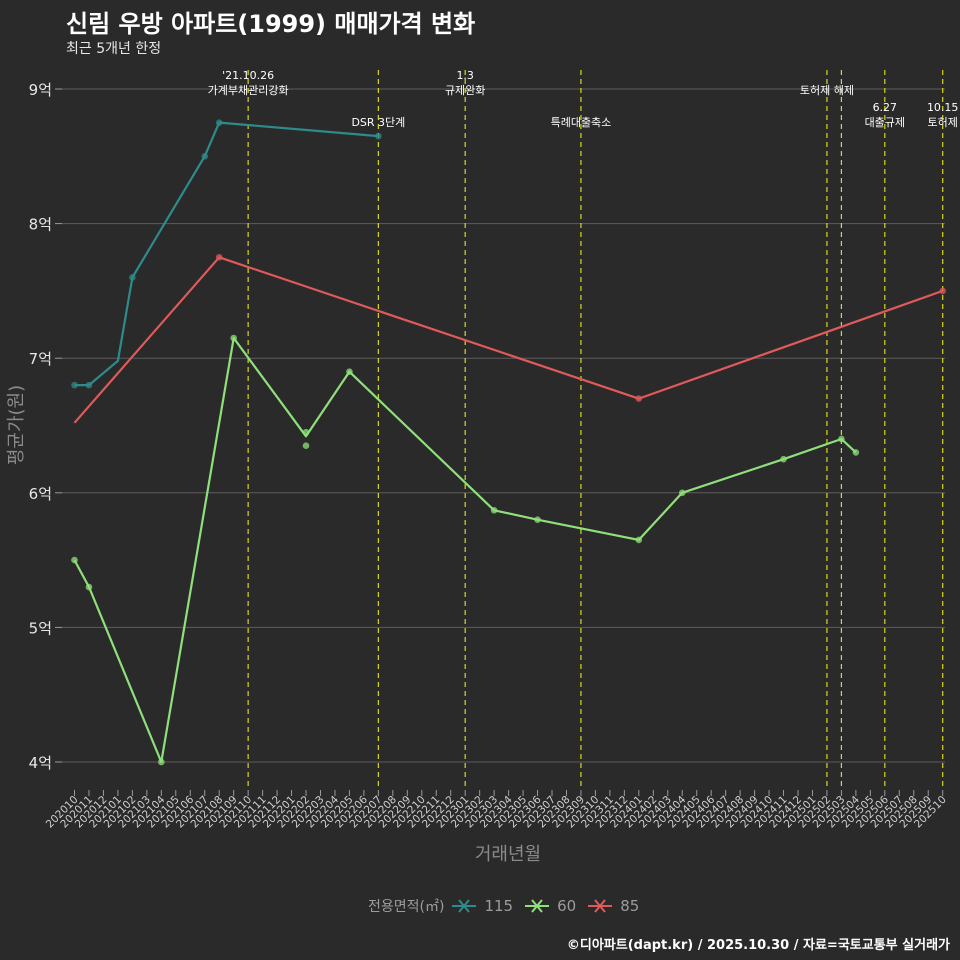 The image size is (960, 960). I want to click on legend-item-115: 115, so click(481, 906).